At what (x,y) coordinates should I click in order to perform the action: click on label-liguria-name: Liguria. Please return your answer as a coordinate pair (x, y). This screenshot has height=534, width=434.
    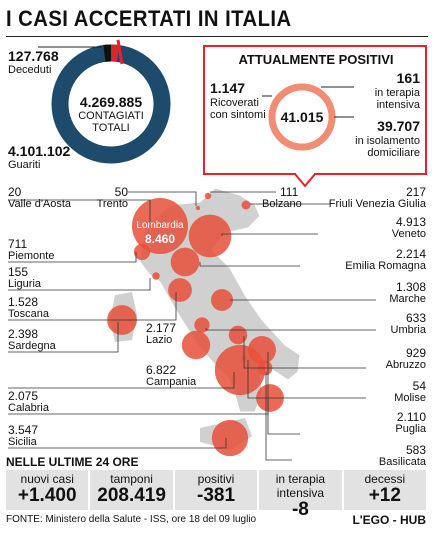
    Looking at the image, I should click on (25, 284).